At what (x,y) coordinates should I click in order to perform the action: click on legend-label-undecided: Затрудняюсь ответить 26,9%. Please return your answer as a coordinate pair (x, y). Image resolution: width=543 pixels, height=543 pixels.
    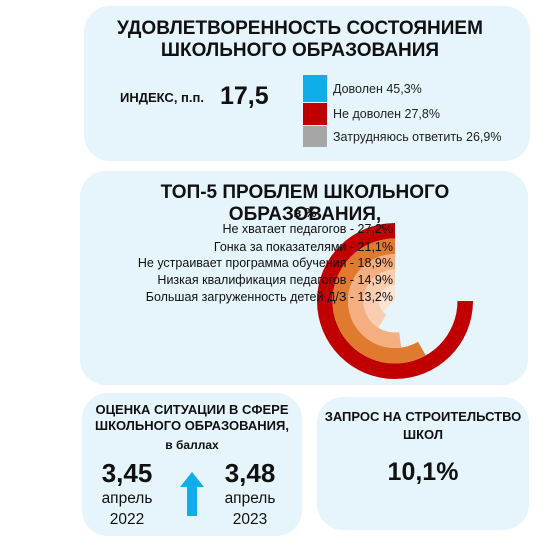
    Looking at the image, I should click on (417, 137).